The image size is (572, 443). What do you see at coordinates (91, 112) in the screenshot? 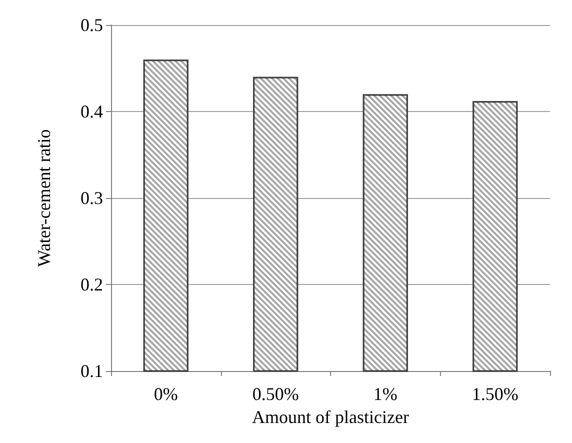
I see `y-tick-label: 0.4` at bounding box center [91, 112].